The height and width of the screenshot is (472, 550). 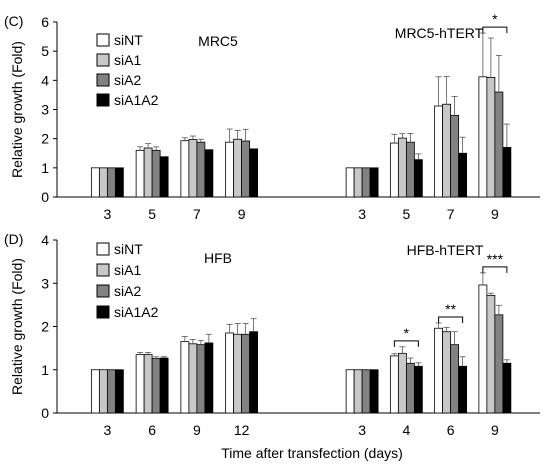 What do you see at coordinates (13, 239) in the screenshot?
I see `panel-label: (D)` at bounding box center [13, 239].